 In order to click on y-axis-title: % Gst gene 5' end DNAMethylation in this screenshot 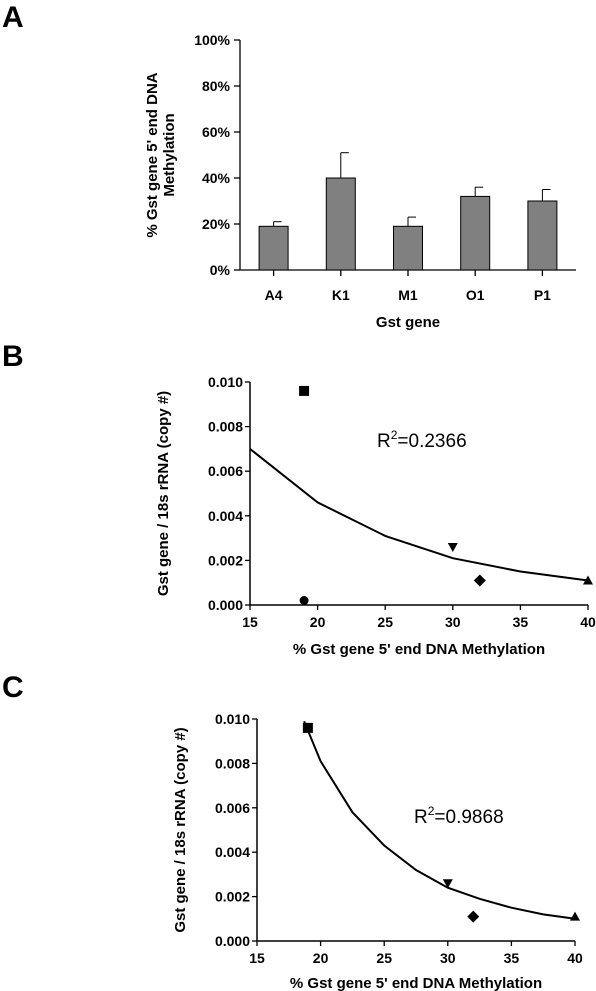, I will do `click(161, 154)`.